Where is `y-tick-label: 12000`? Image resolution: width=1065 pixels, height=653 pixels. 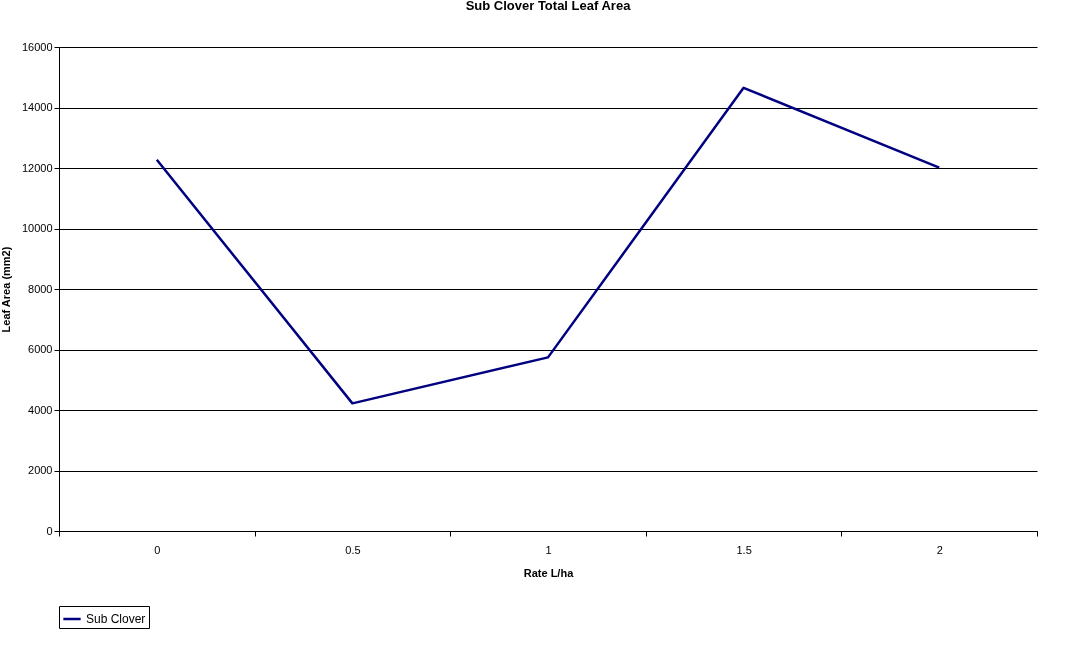
y-tick-label: 12000 is located at coordinates (37, 167).